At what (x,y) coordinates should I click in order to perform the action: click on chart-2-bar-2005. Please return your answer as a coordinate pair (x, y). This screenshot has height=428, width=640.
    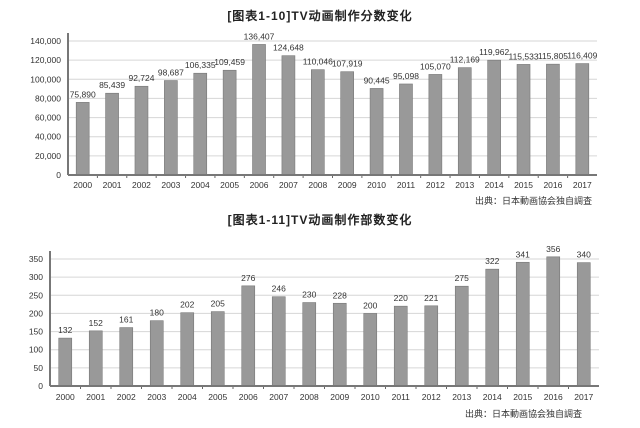
    Looking at the image, I should click on (217, 349).